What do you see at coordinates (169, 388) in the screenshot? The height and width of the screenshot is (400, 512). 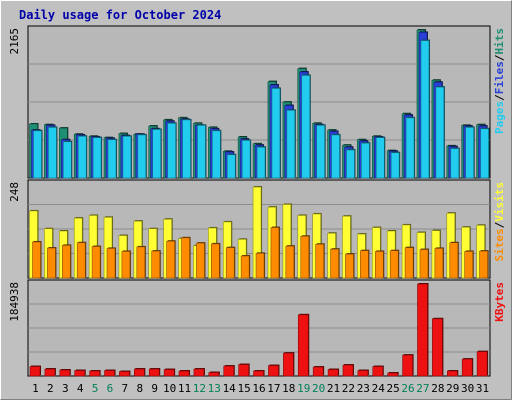 I see `x-tick-label-day-10: 10` at bounding box center [169, 388].